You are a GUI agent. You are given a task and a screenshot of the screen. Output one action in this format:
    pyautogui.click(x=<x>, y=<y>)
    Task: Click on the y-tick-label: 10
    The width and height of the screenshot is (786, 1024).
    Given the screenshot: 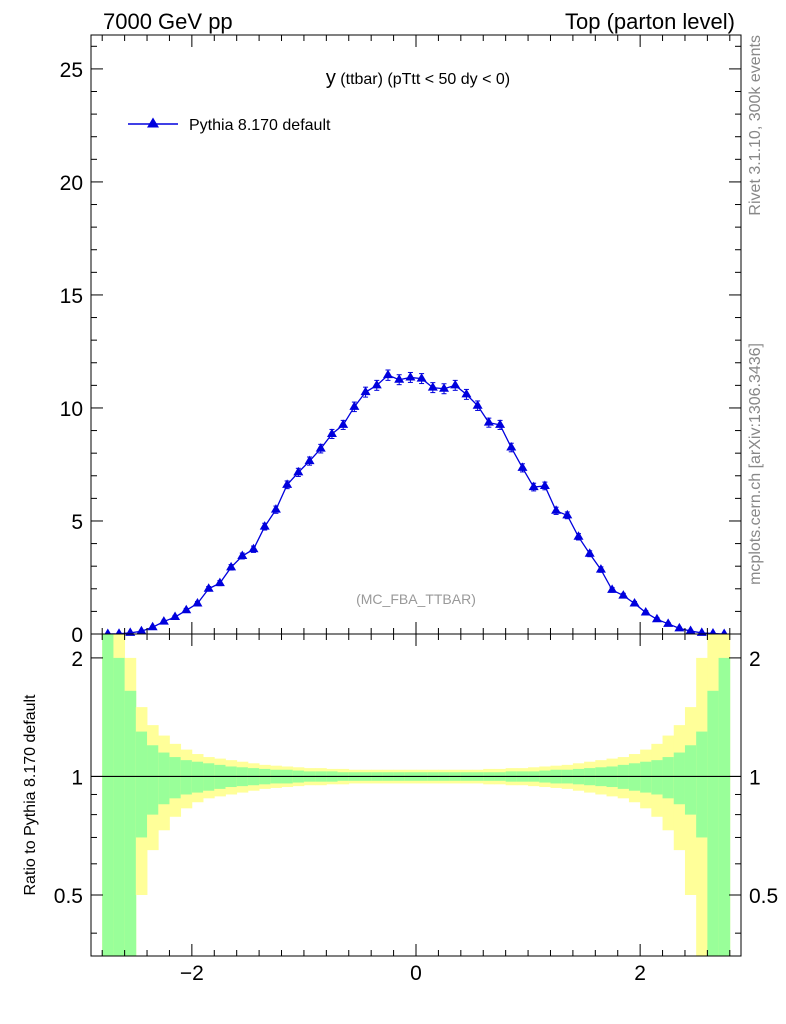 What is the action you would take?
    pyautogui.click(x=71, y=409)
    